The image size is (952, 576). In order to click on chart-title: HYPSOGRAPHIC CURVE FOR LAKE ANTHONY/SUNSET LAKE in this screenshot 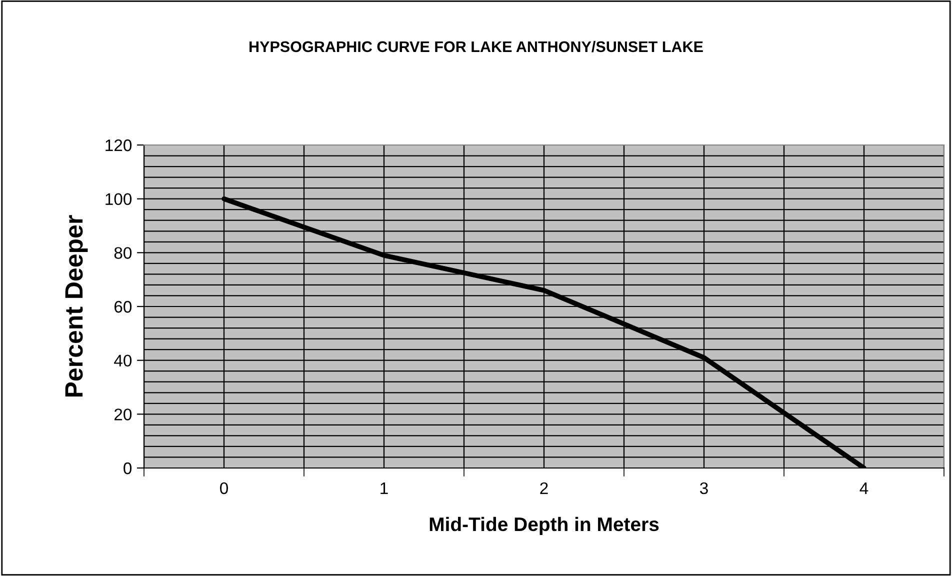, I will do `click(476, 46)`.